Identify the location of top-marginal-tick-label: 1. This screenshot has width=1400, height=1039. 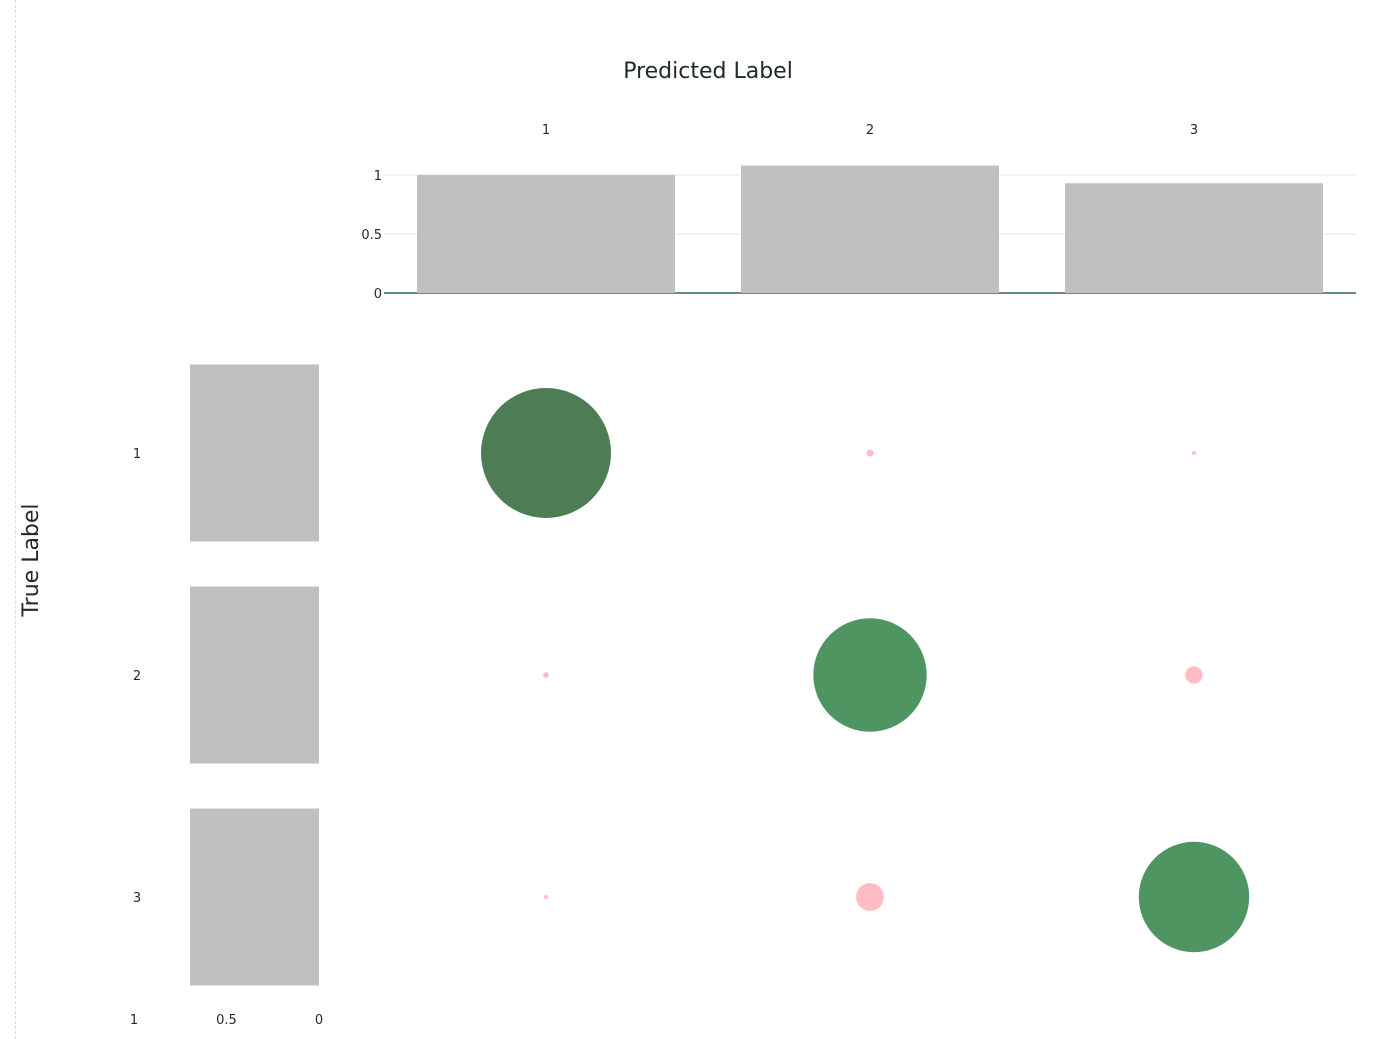
(378, 176).